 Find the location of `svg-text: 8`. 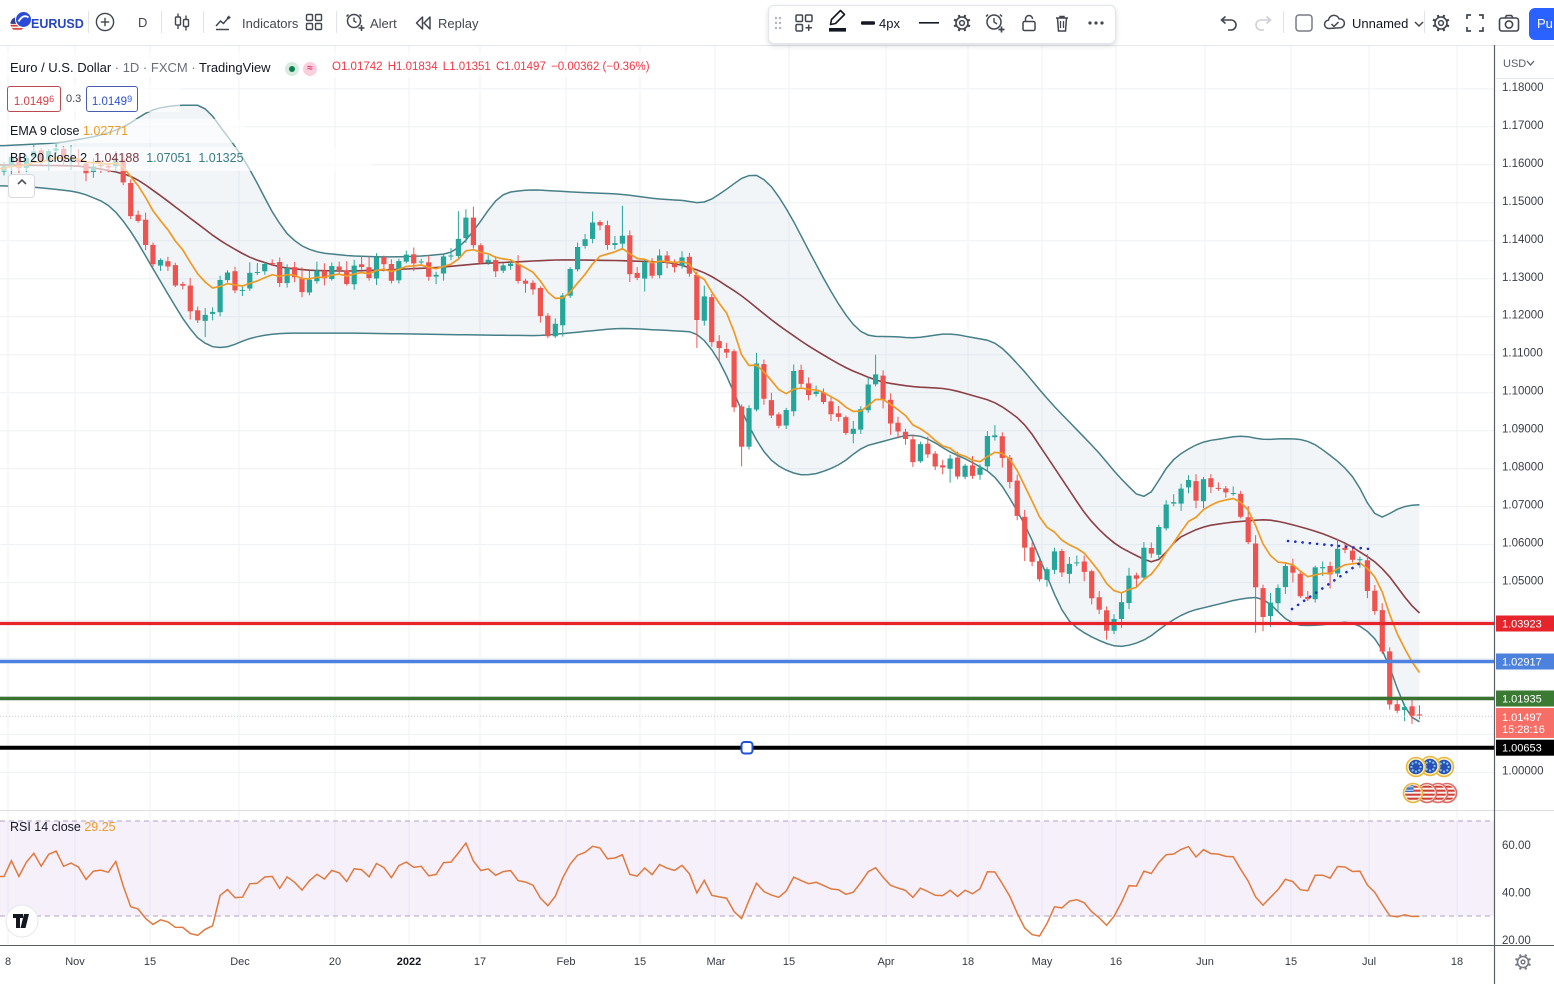

svg-text: 8 is located at coordinates (8, 962).